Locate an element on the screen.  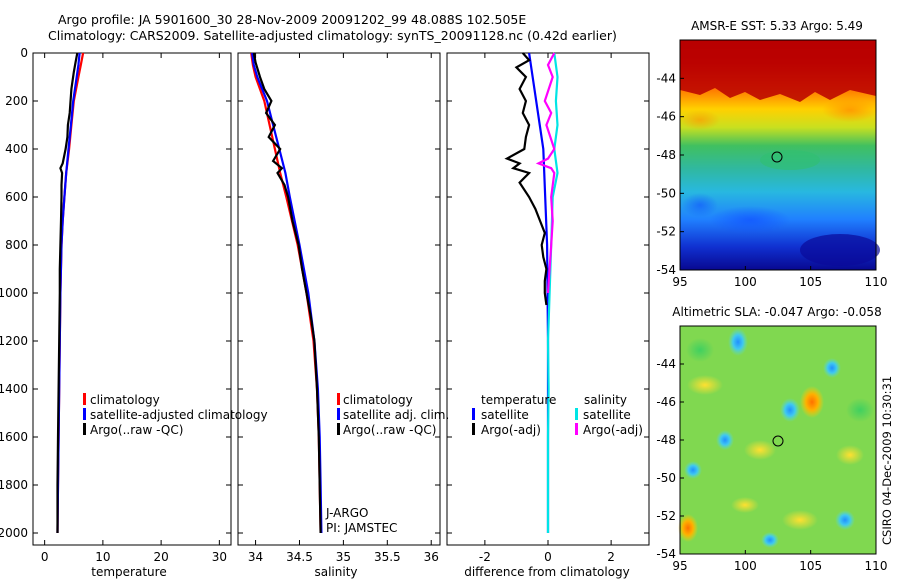
series-line-temperature-argo-adj- is located at coordinates (526, 179).